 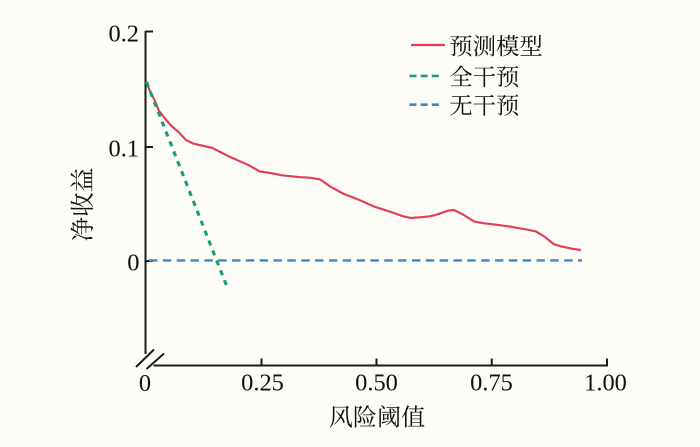 What do you see at coordinates (124, 148) in the screenshot?
I see `svg-text: 0.1` at bounding box center [124, 148].